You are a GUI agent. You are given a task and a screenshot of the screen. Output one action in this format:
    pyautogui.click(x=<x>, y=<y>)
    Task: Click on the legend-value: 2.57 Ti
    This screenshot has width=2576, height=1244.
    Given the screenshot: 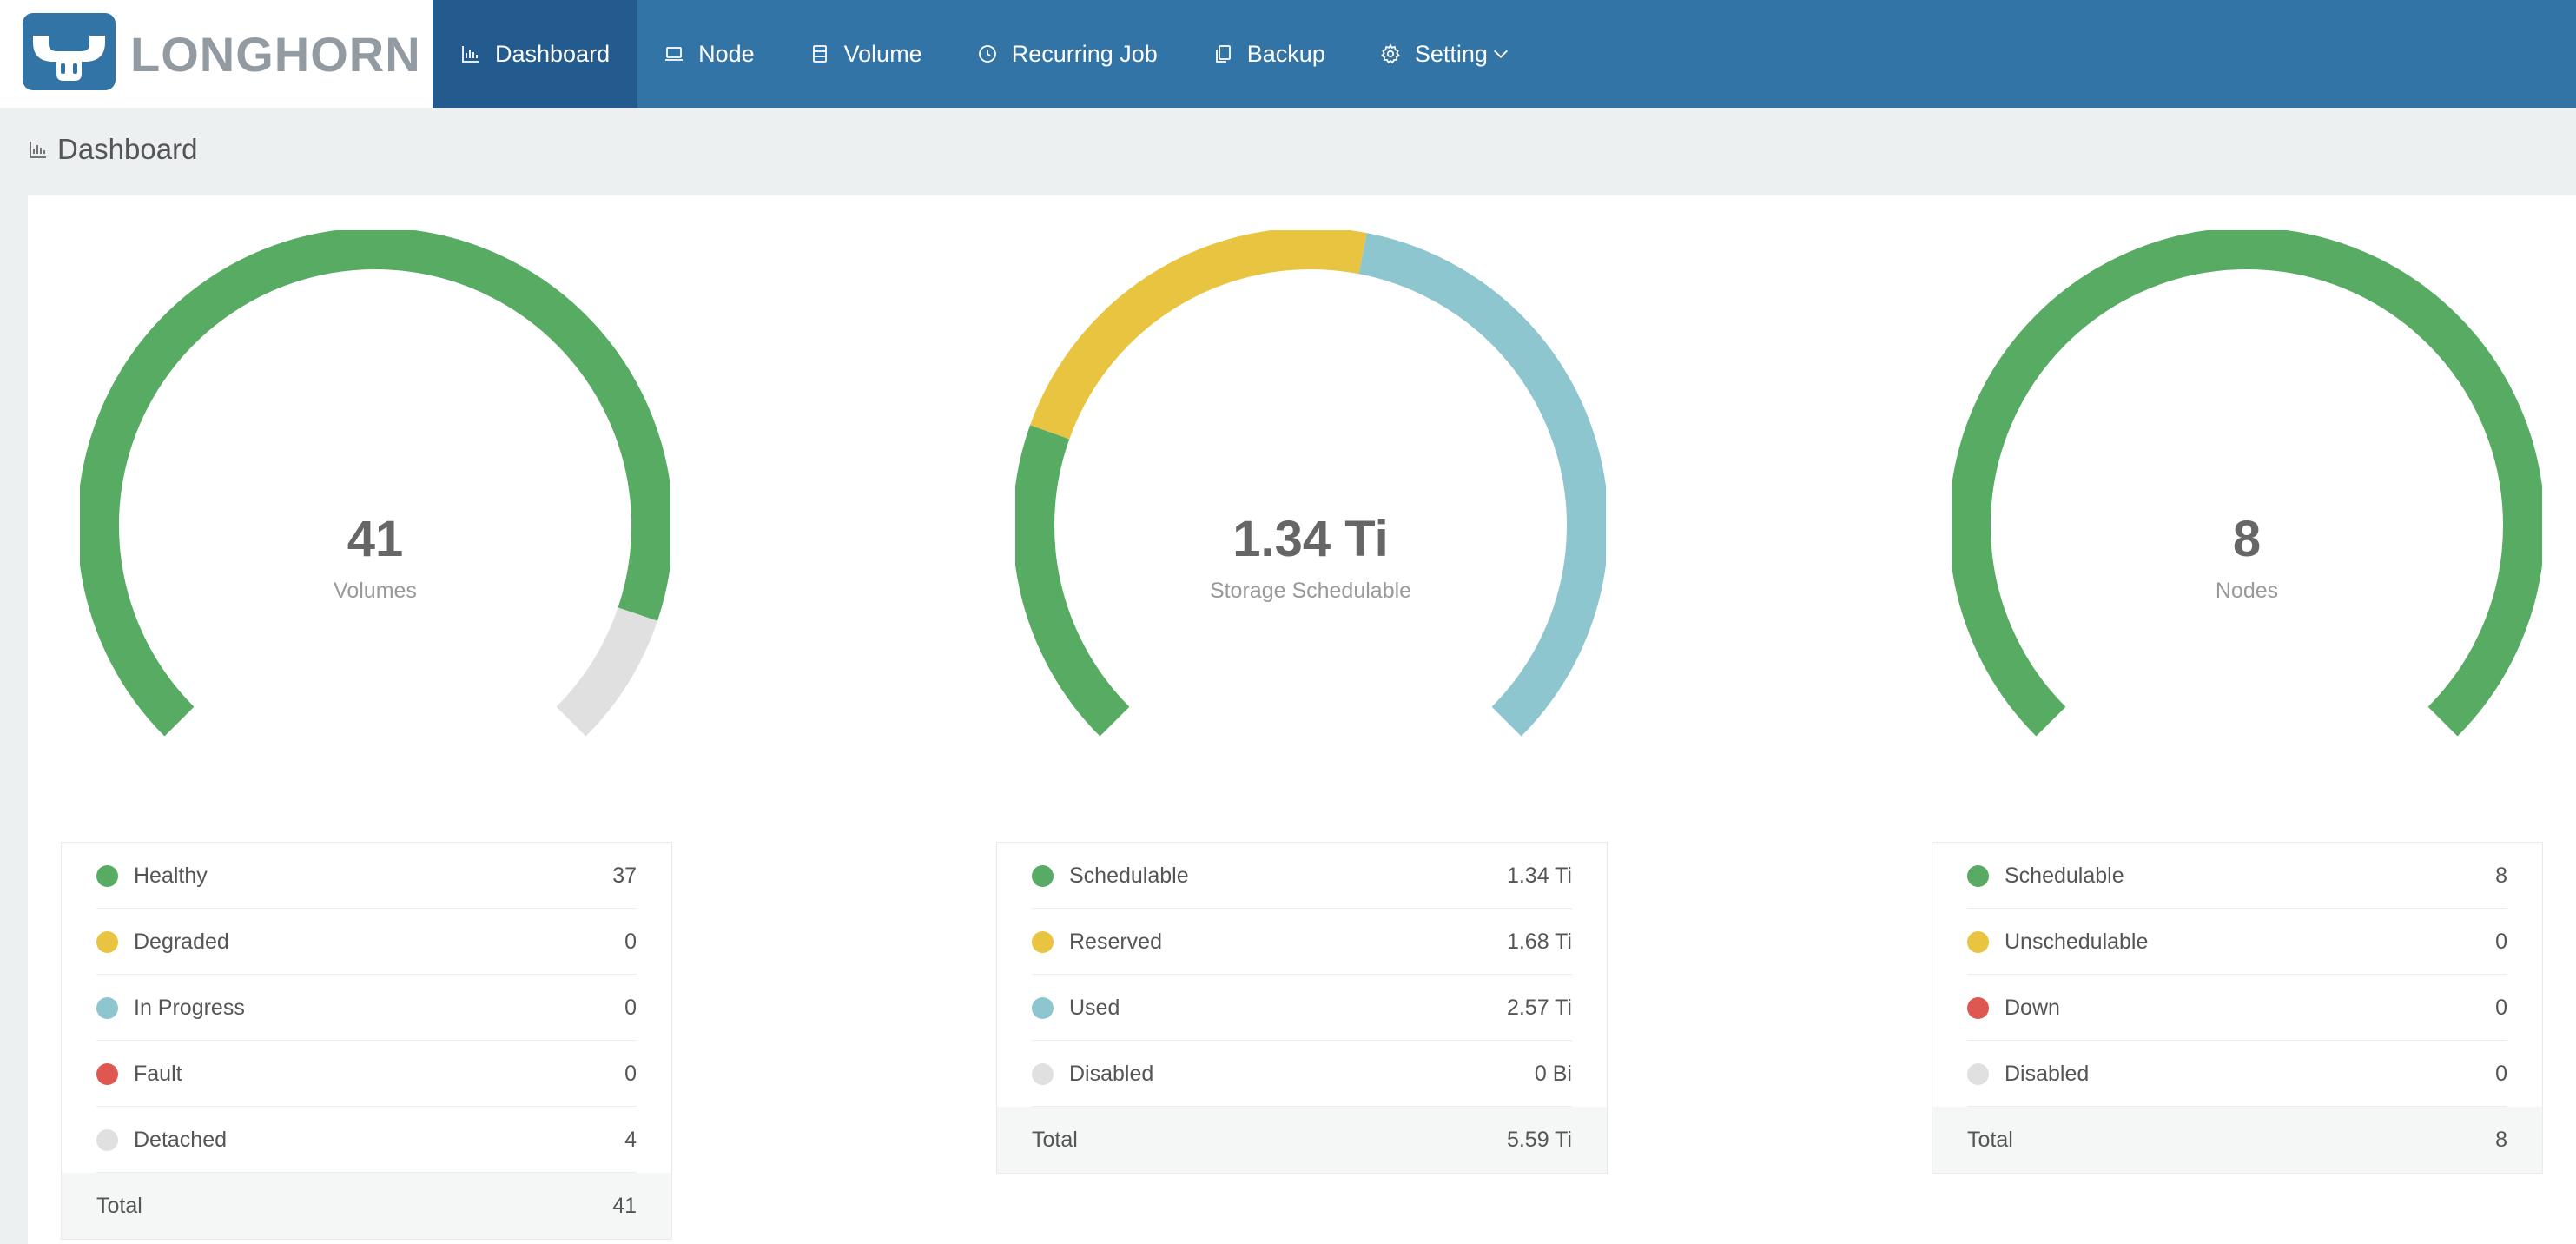 What is the action you would take?
    pyautogui.click(x=1539, y=1008)
    